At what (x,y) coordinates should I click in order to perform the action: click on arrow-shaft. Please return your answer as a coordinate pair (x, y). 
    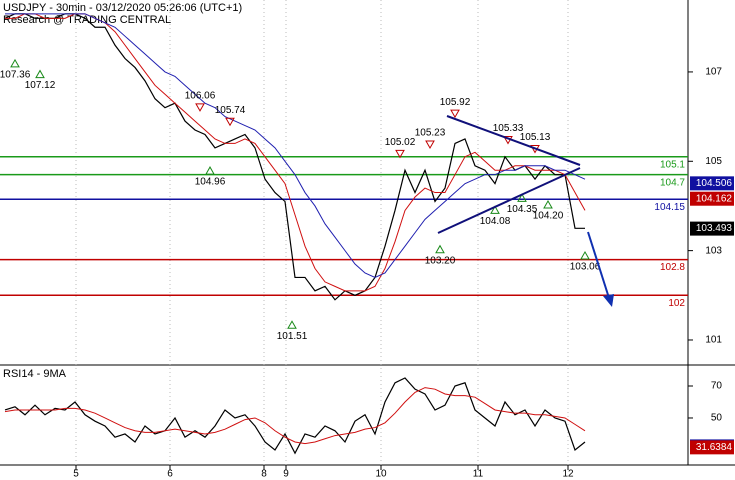
    Looking at the image, I should click on (598, 265).